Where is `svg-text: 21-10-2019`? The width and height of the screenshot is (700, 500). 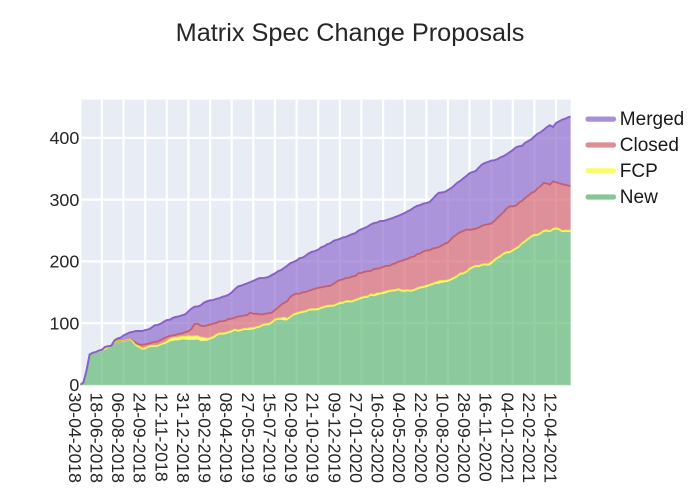
svg-text: 21-10-2019 is located at coordinates (313, 438).